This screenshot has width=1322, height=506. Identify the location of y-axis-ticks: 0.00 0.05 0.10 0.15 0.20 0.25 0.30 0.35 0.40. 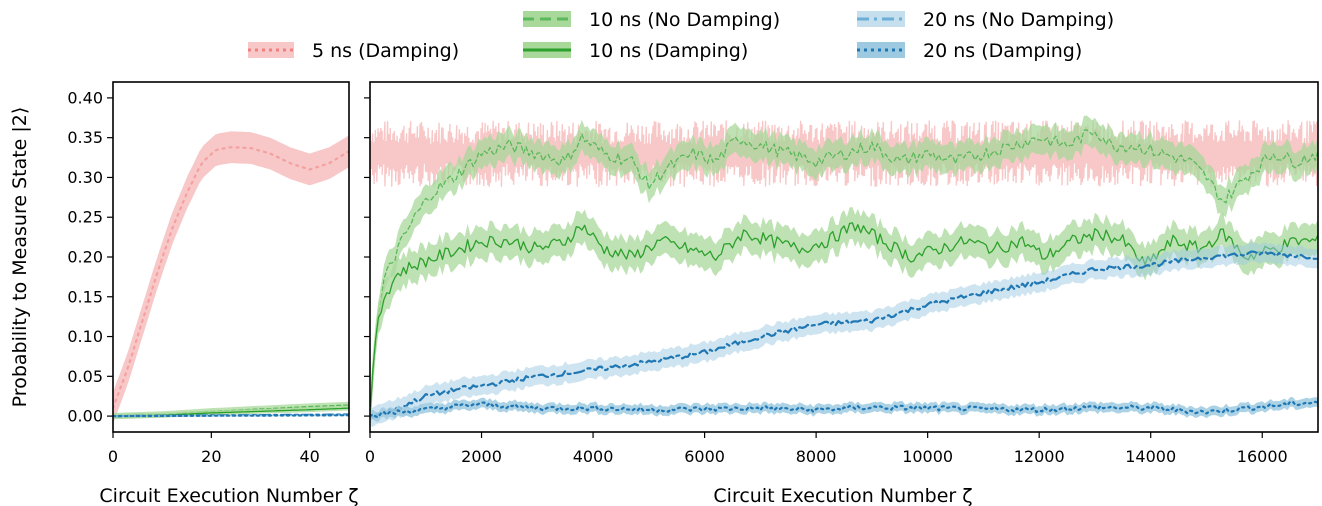
(90, 257).